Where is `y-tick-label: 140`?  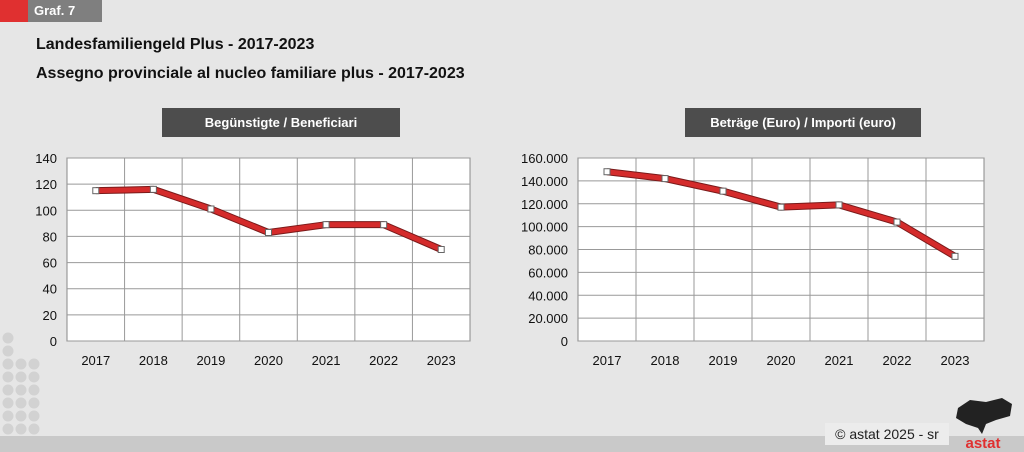 y-tick-label: 140 is located at coordinates (46, 158).